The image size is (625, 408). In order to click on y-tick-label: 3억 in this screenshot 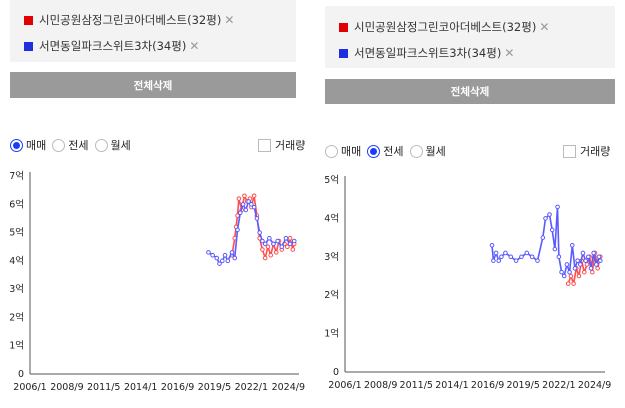, I will do `click(331, 257)`.